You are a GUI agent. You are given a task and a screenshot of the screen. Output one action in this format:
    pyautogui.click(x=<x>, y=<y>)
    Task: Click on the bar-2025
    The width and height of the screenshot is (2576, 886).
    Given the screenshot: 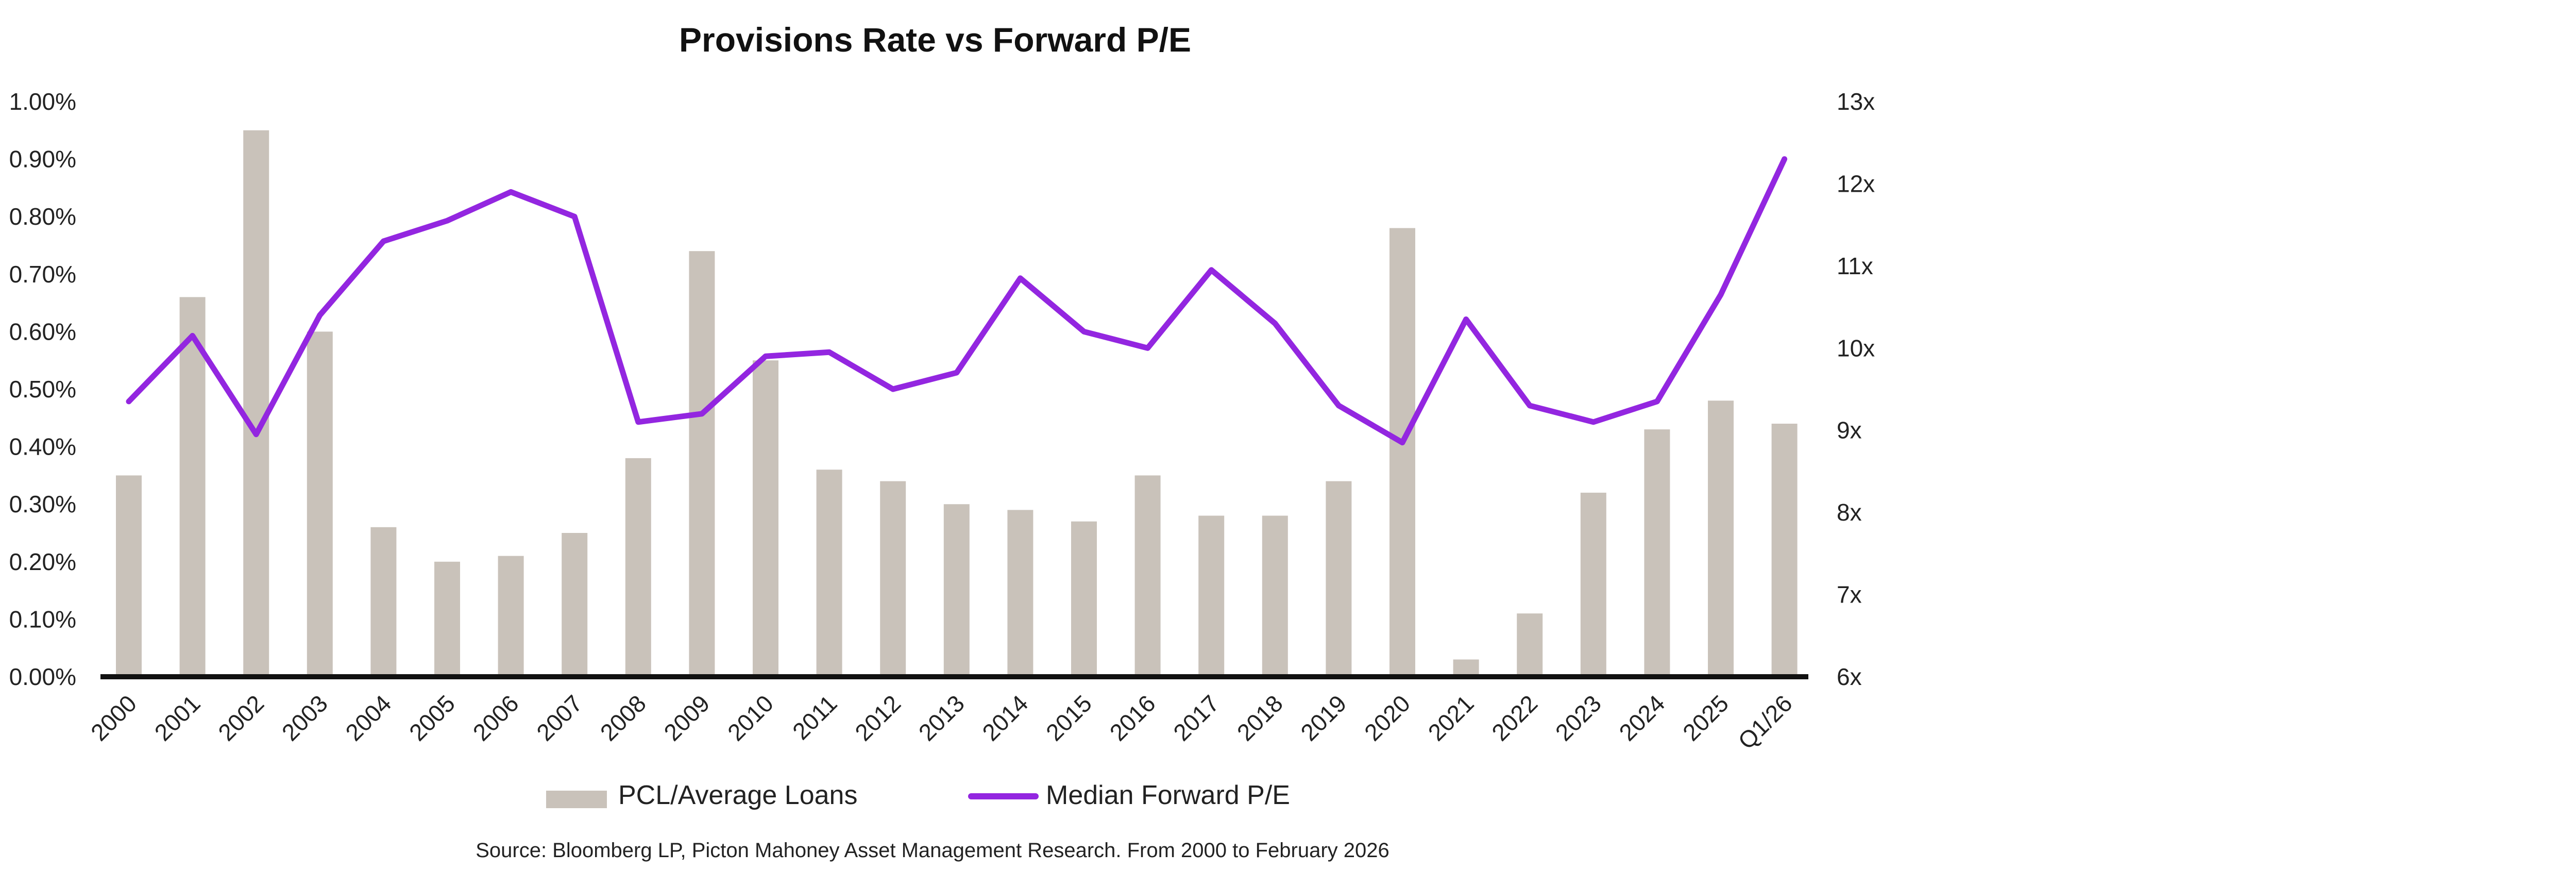 What is the action you would take?
    pyautogui.click(x=1721, y=538)
    